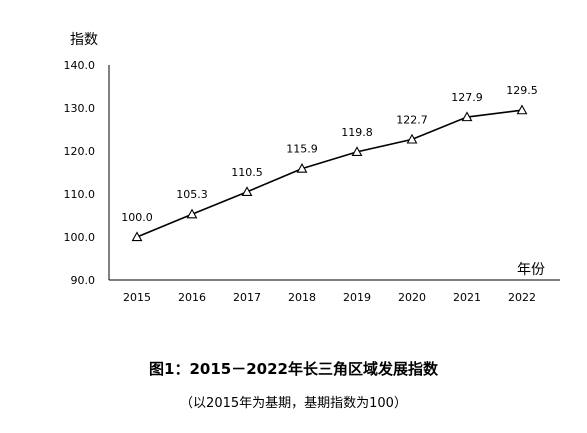  What do you see at coordinates (302, 297) in the screenshot?
I see `x-tick-label: 2018` at bounding box center [302, 297].